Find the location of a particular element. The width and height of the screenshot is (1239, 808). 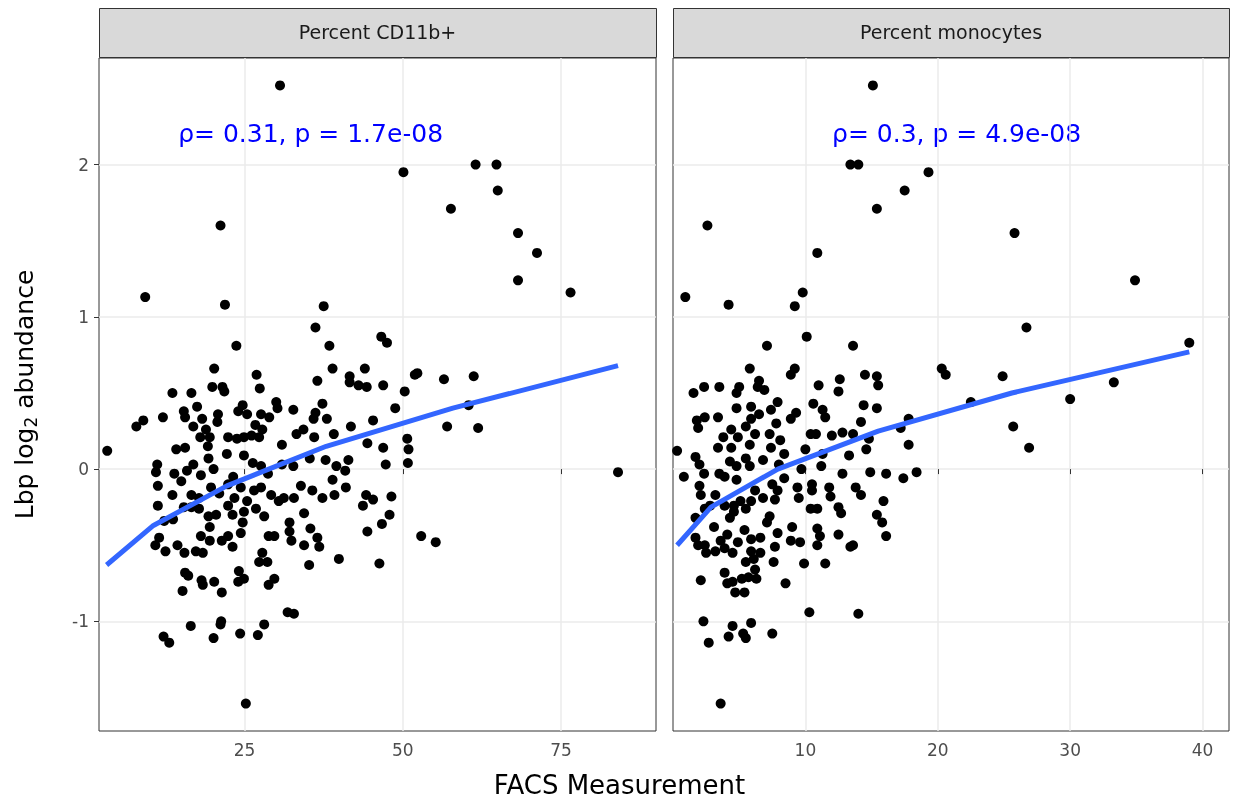

chart-title: Percent monocytes is located at coordinates (951, 32).